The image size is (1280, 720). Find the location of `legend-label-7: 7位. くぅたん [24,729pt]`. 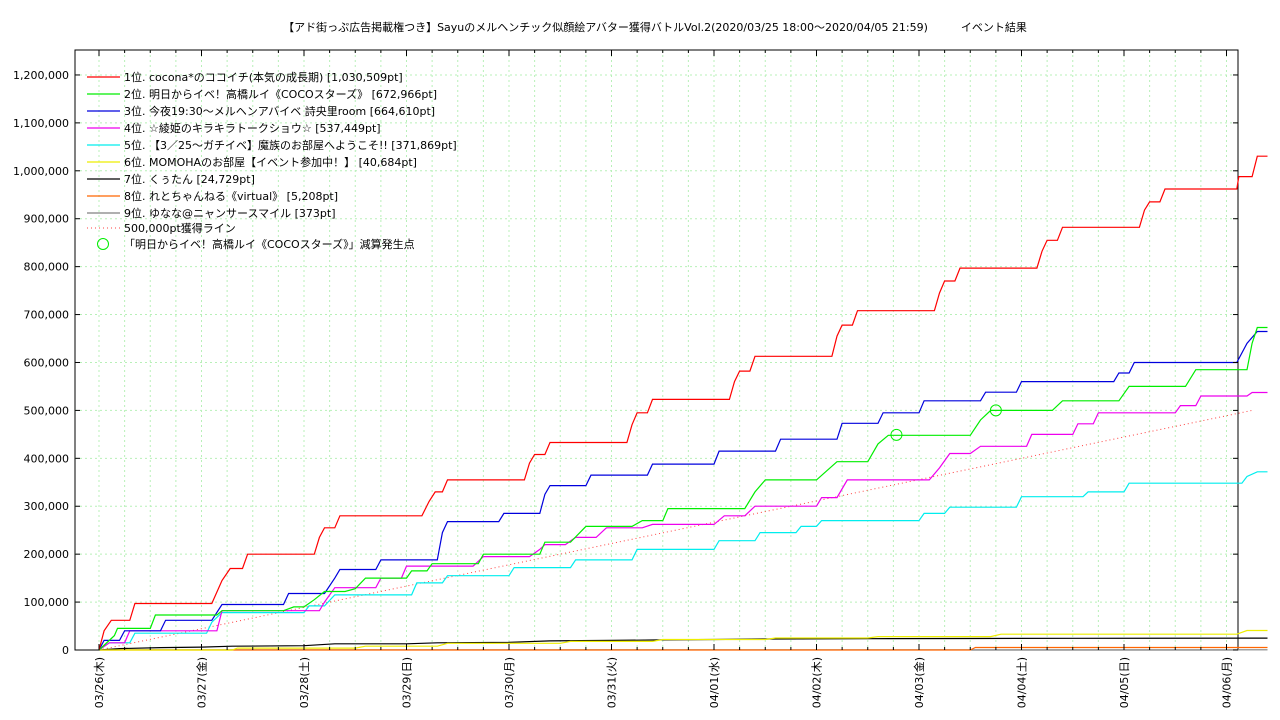

legend-label-7: 7位. くぅたん [24,729pt] is located at coordinates (189, 179).